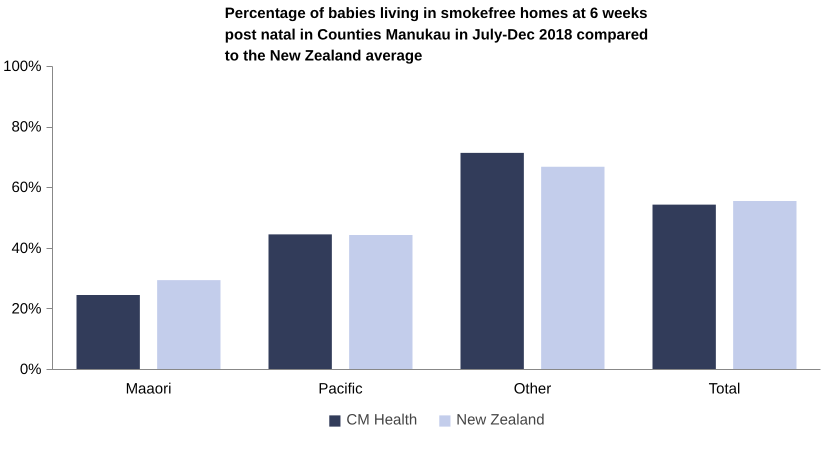 Image resolution: width=831 pixels, height=450 pixels. Describe the element at coordinates (724, 389) in the screenshot. I see `x-tick-label: Total` at that location.